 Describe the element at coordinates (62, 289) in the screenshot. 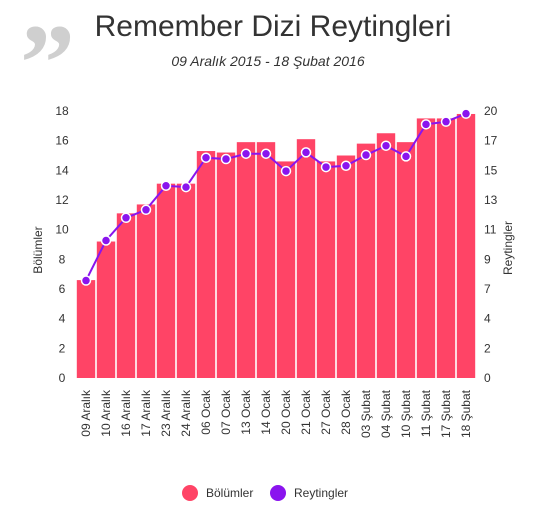

I see `left-tick-label: 6` at that location.